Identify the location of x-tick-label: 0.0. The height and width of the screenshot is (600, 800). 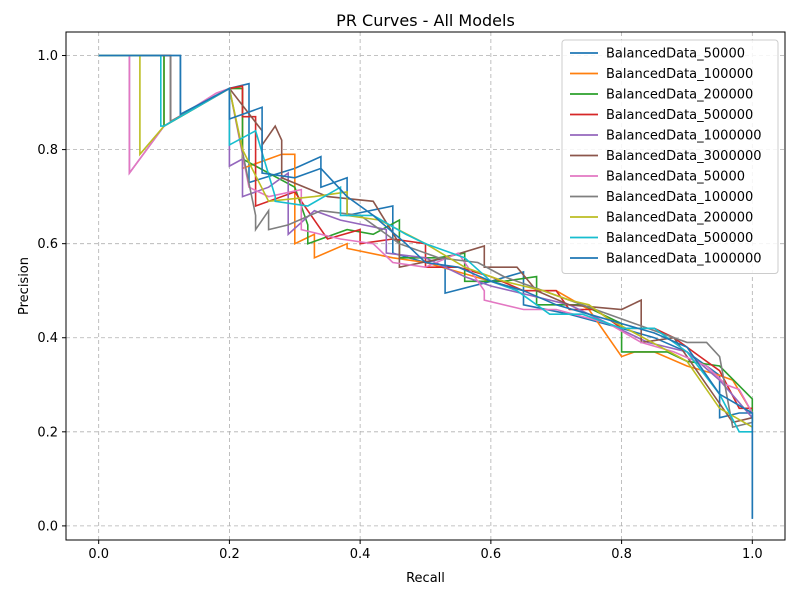
(98, 554).